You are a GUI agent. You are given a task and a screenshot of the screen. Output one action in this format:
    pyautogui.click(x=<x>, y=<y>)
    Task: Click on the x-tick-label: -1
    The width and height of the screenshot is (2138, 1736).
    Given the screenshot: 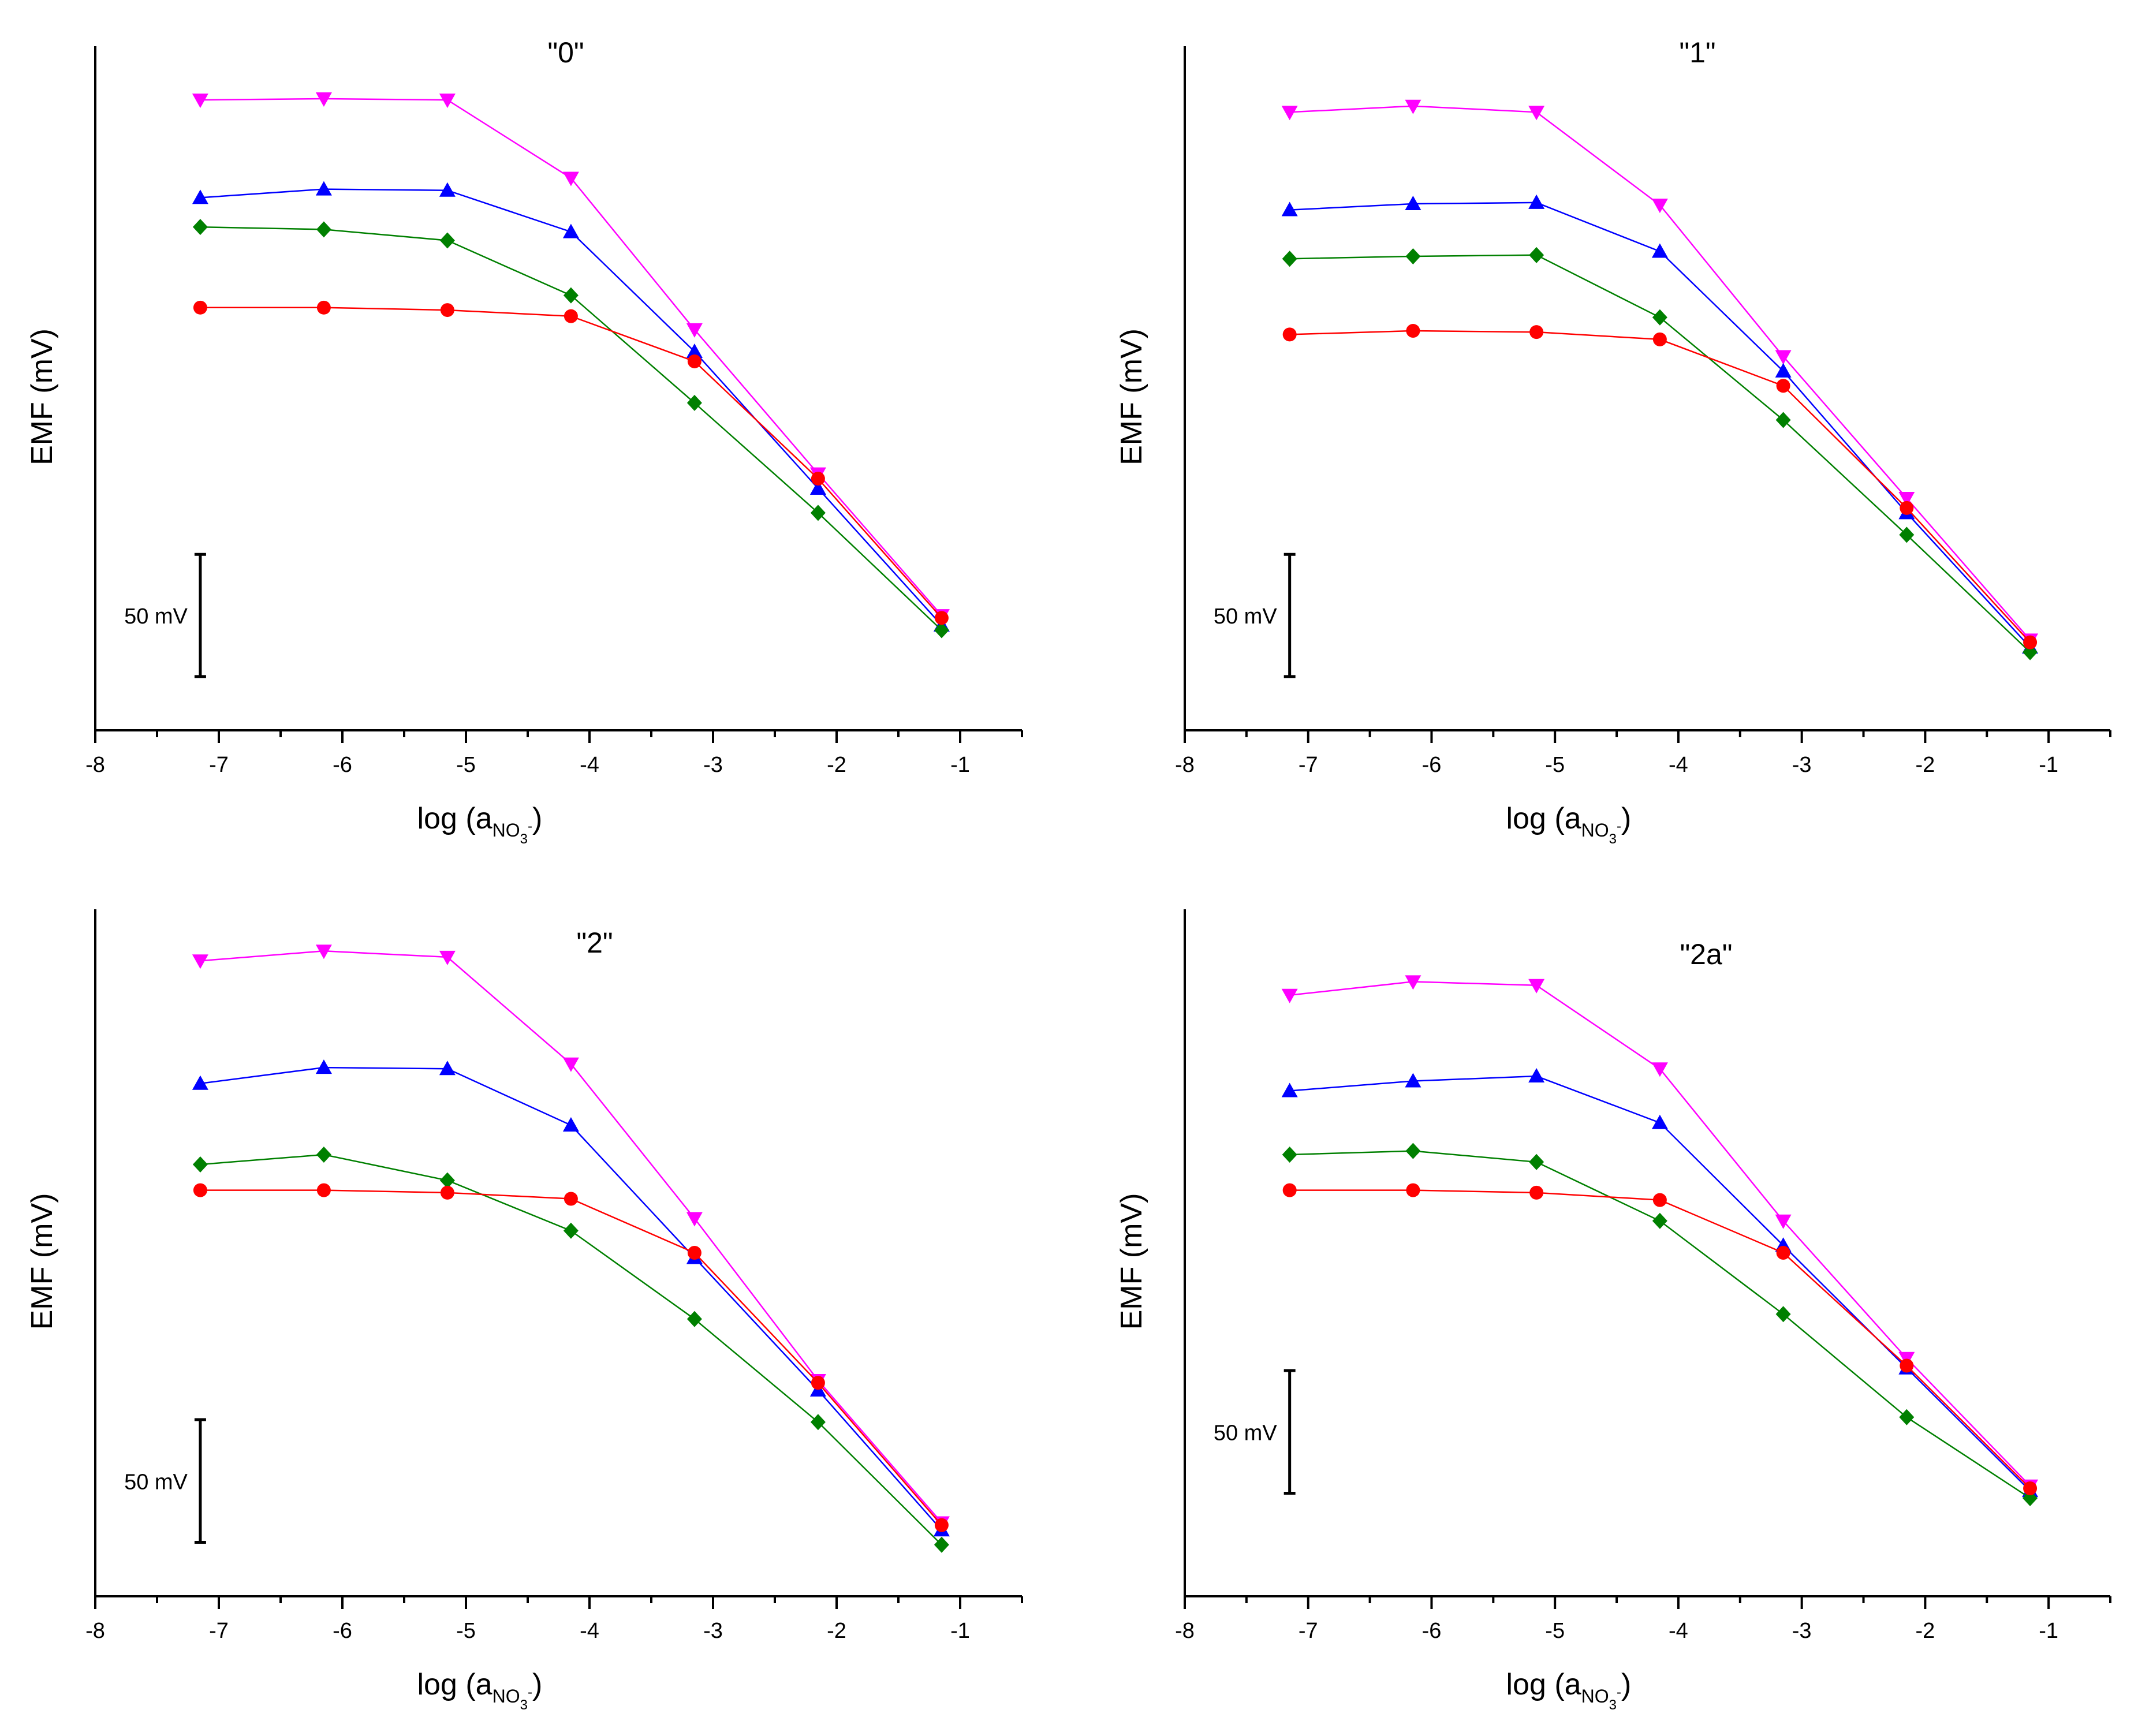 What is the action you would take?
    pyautogui.click(x=2048, y=1631)
    